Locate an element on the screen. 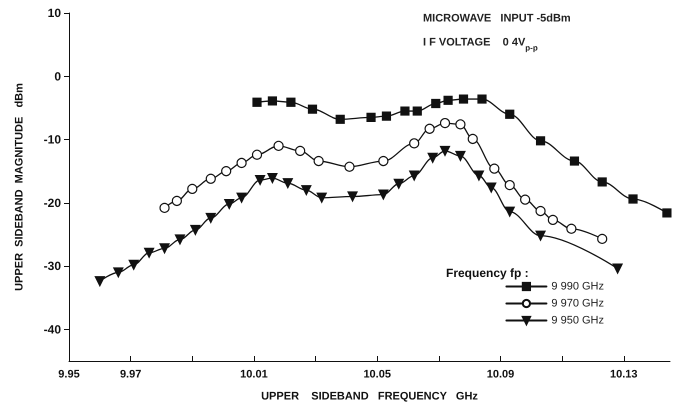 Image resolution: width=679 pixels, height=409 pixels. x-tick-label: 10.09 is located at coordinates (500, 374).